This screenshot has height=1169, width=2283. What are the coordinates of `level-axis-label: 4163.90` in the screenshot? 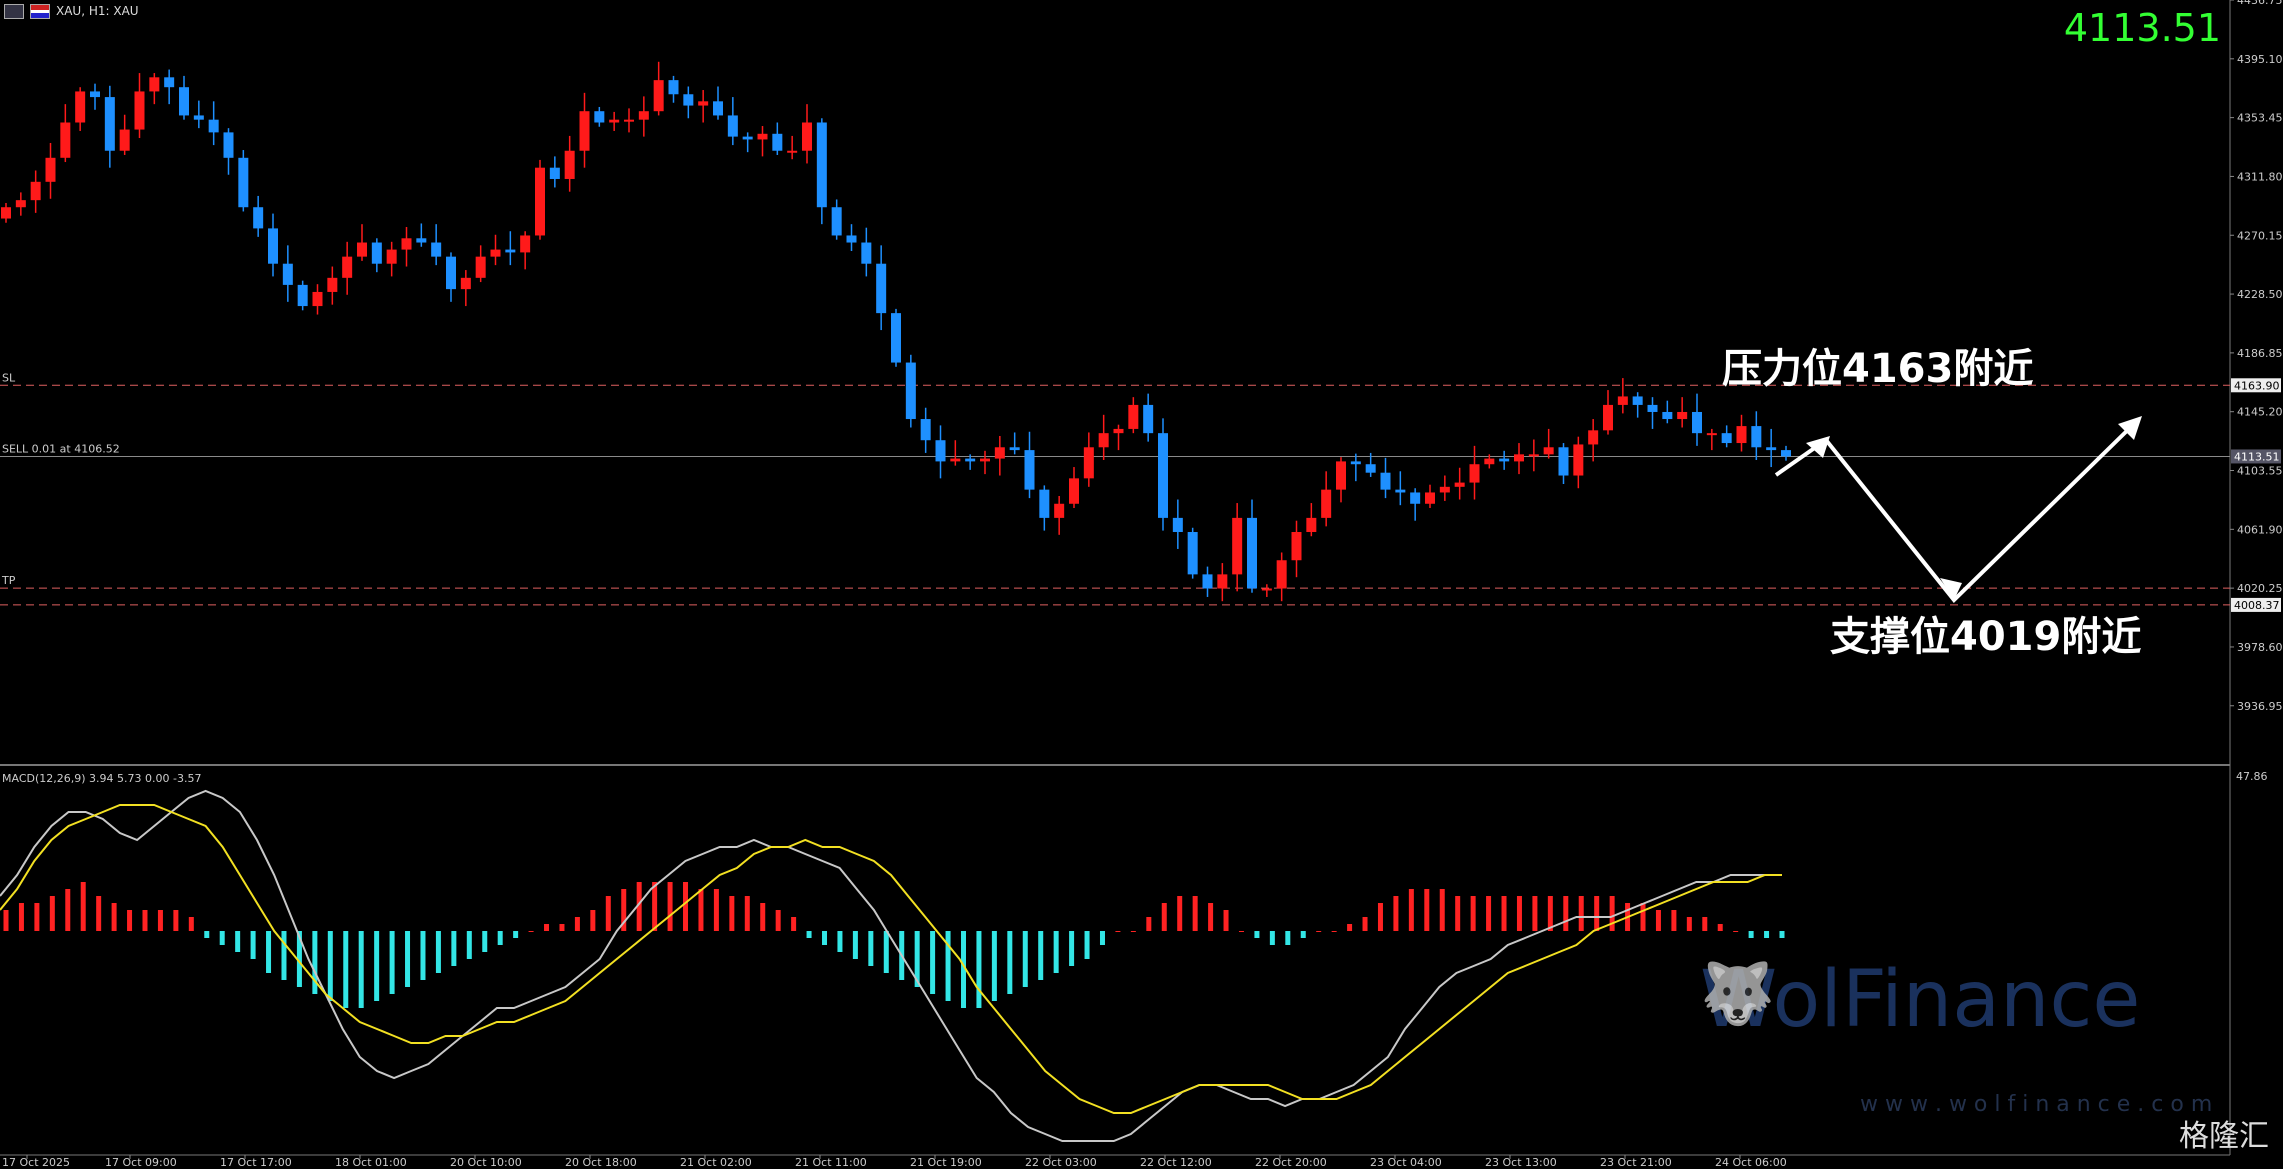 It's located at (2257, 385).